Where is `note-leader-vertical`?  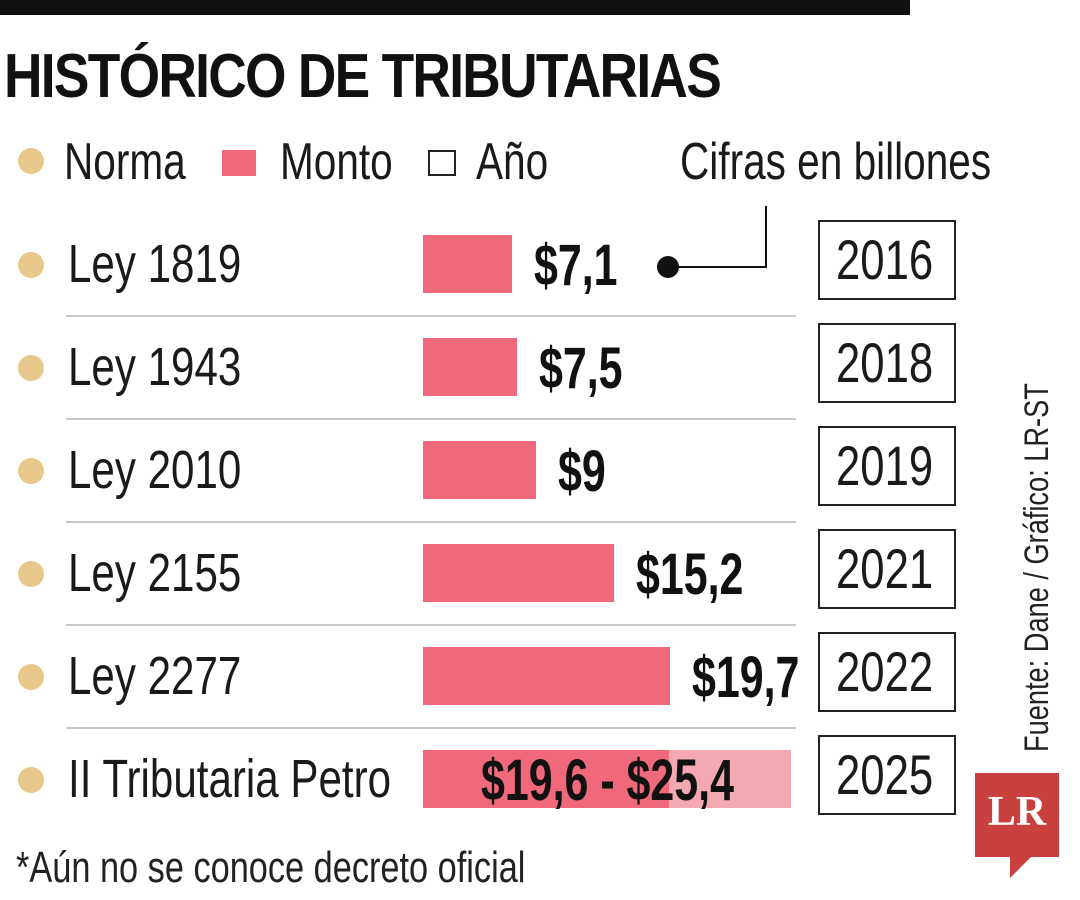 note-leader-vertical is located at coordinates (766, 237).